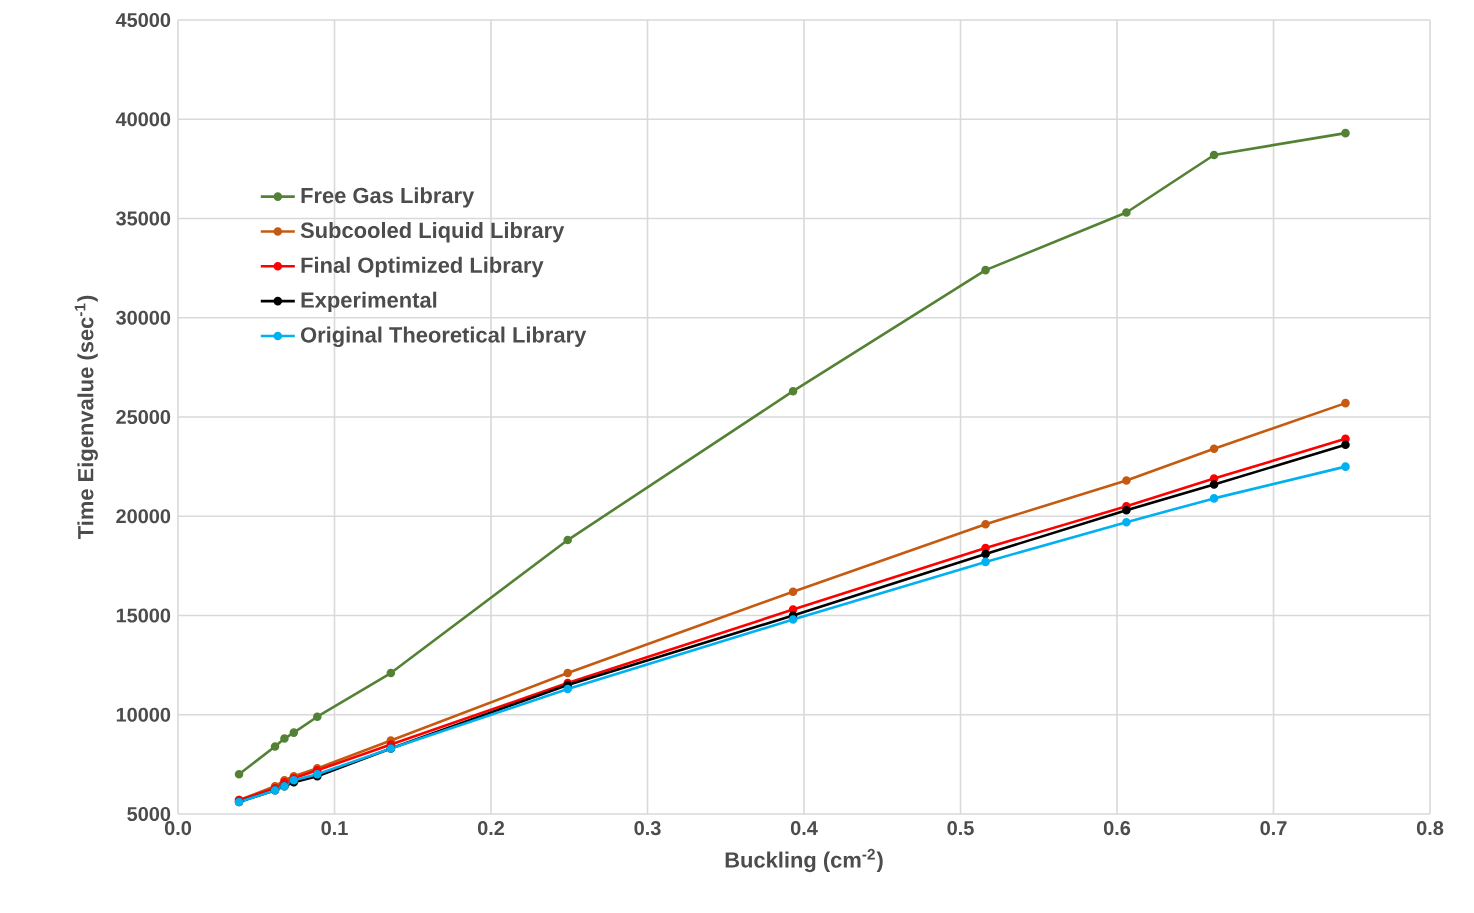 The height and width of the screenshot is (913, 1474). I want to click on x-tick-label: 0.0, so click(178, 828).